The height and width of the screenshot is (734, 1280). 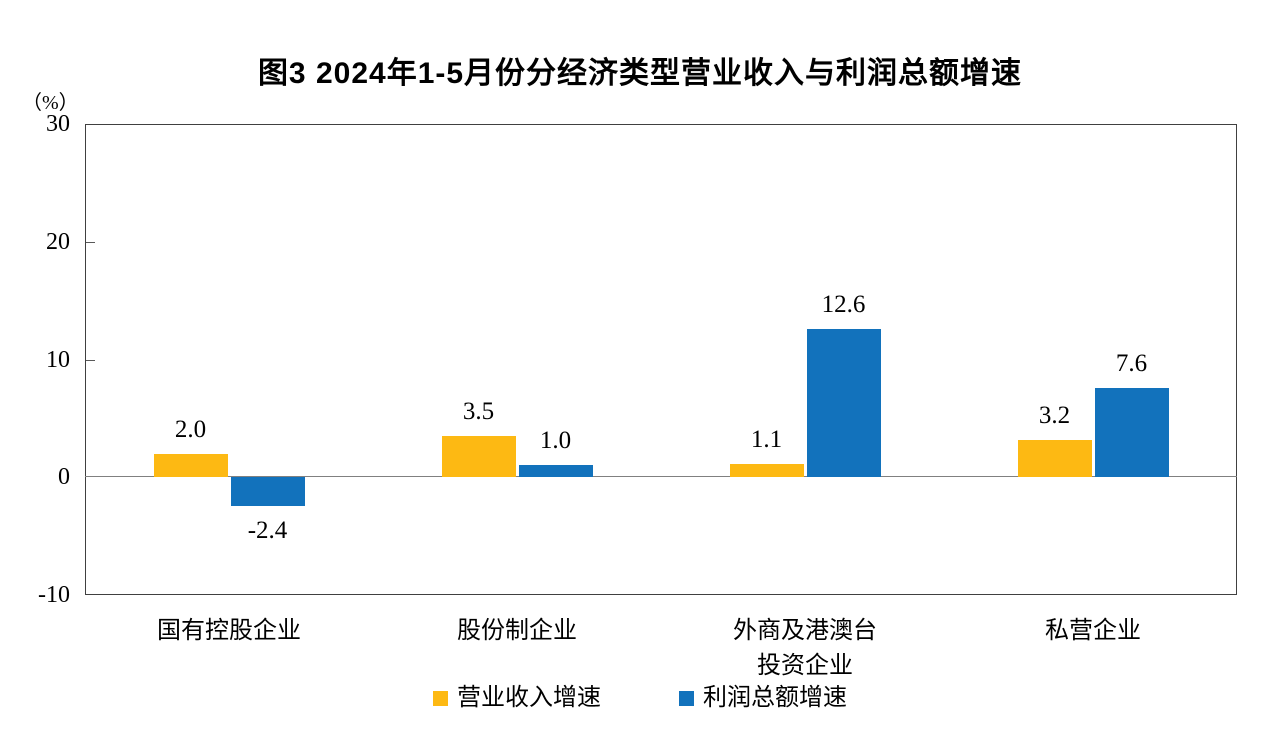 I want to click on bar-利润总额增速-国有控股企业, so click(x=267, y=491).